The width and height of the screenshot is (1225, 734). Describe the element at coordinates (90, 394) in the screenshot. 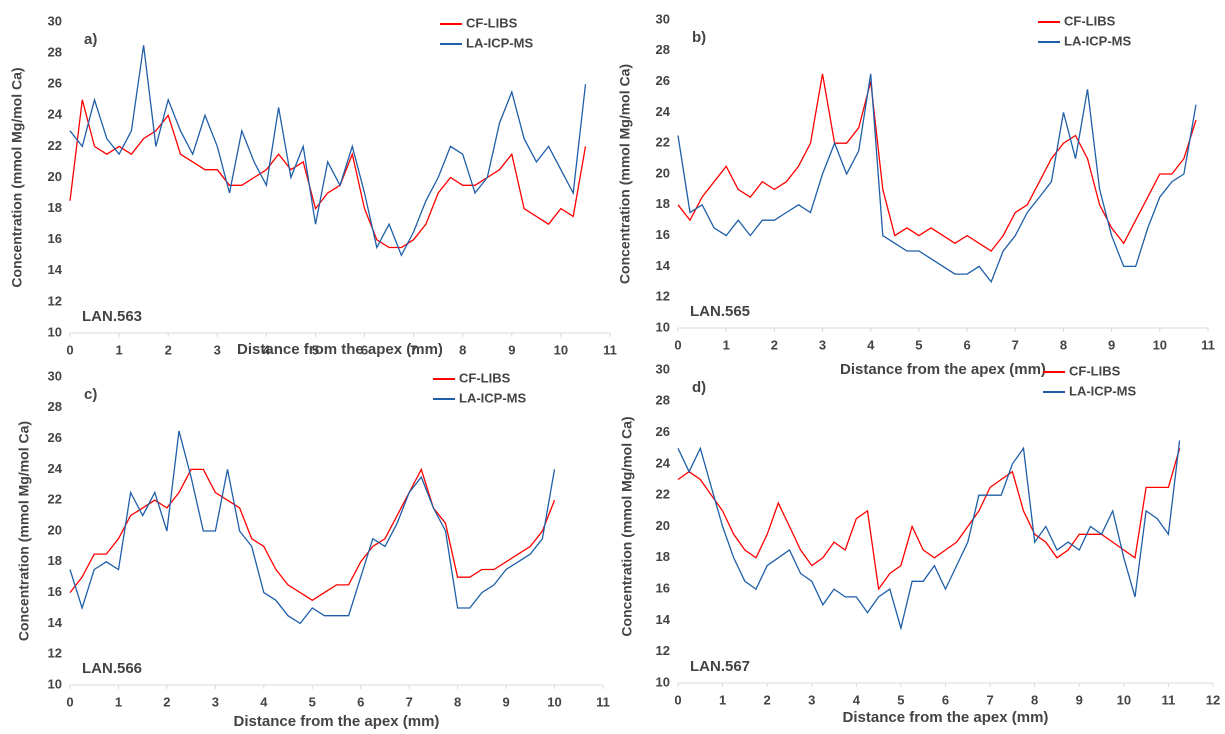

I see `panel-label: c)` at that location.